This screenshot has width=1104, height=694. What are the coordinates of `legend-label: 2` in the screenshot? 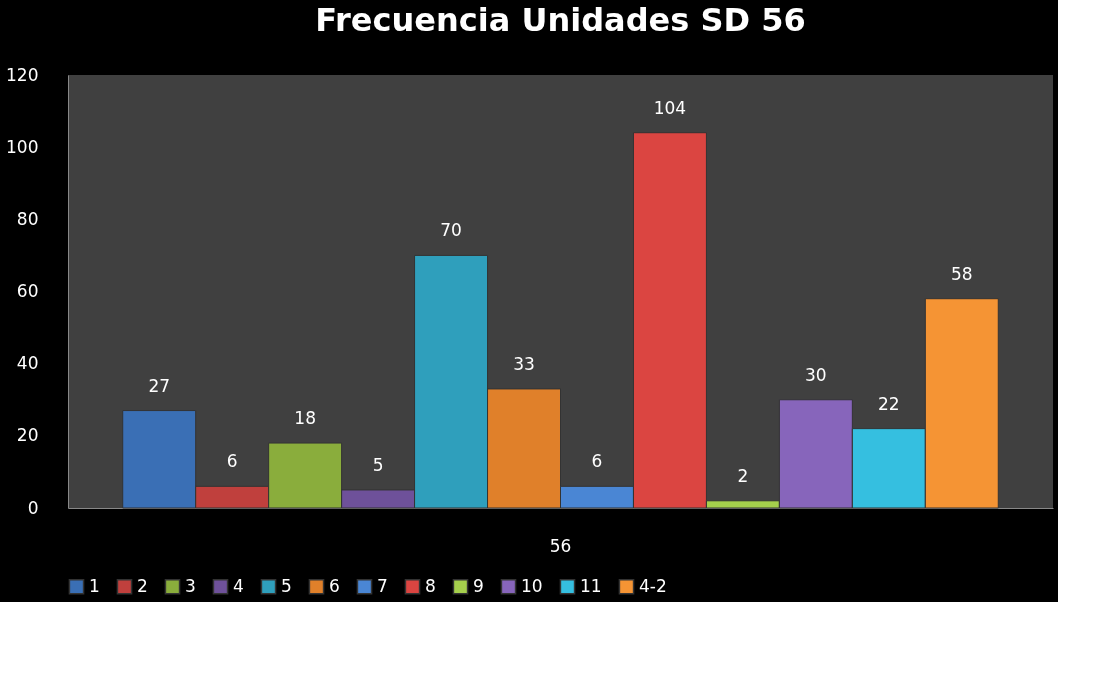 It's located at (142, 585).